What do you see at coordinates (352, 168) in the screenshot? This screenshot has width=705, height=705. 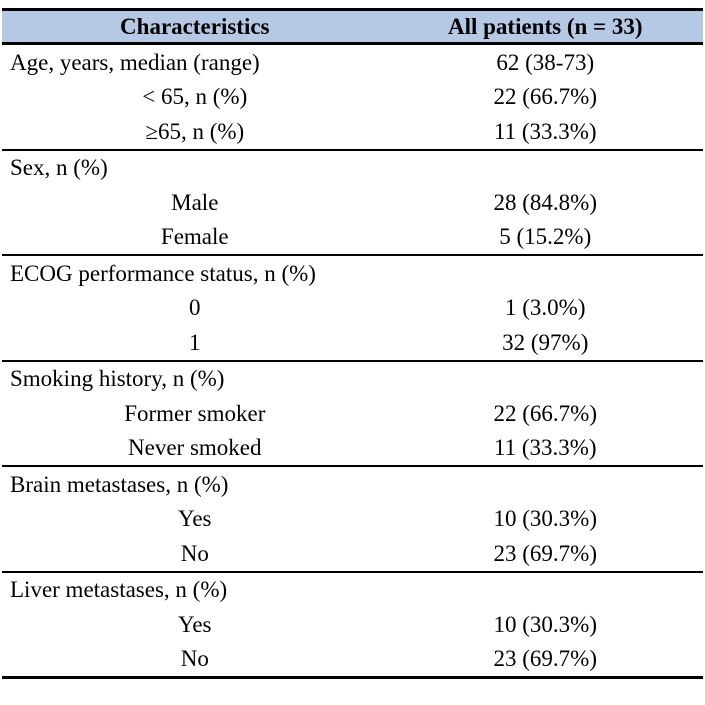 I see `group-row: Sex, n (%)` at bounding box center [352, 168].